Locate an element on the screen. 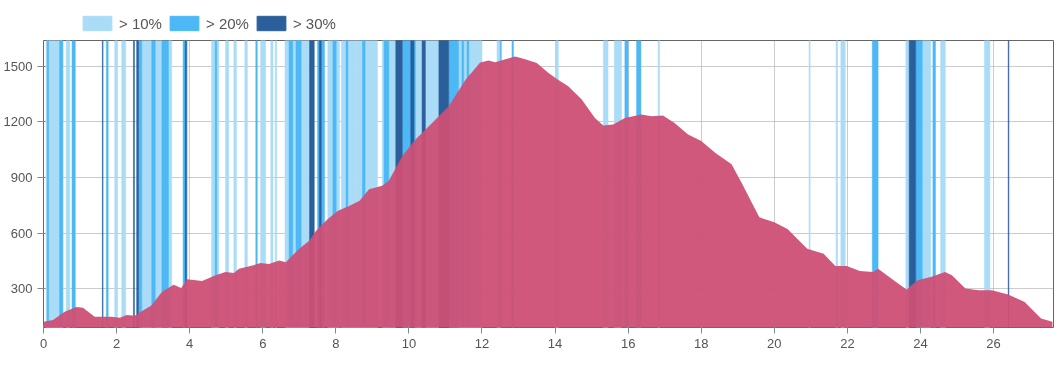 Image resolution: width=1061 pixels, height=371 pixels. x-tick-label: 18 is located at coordinates (701, 343).